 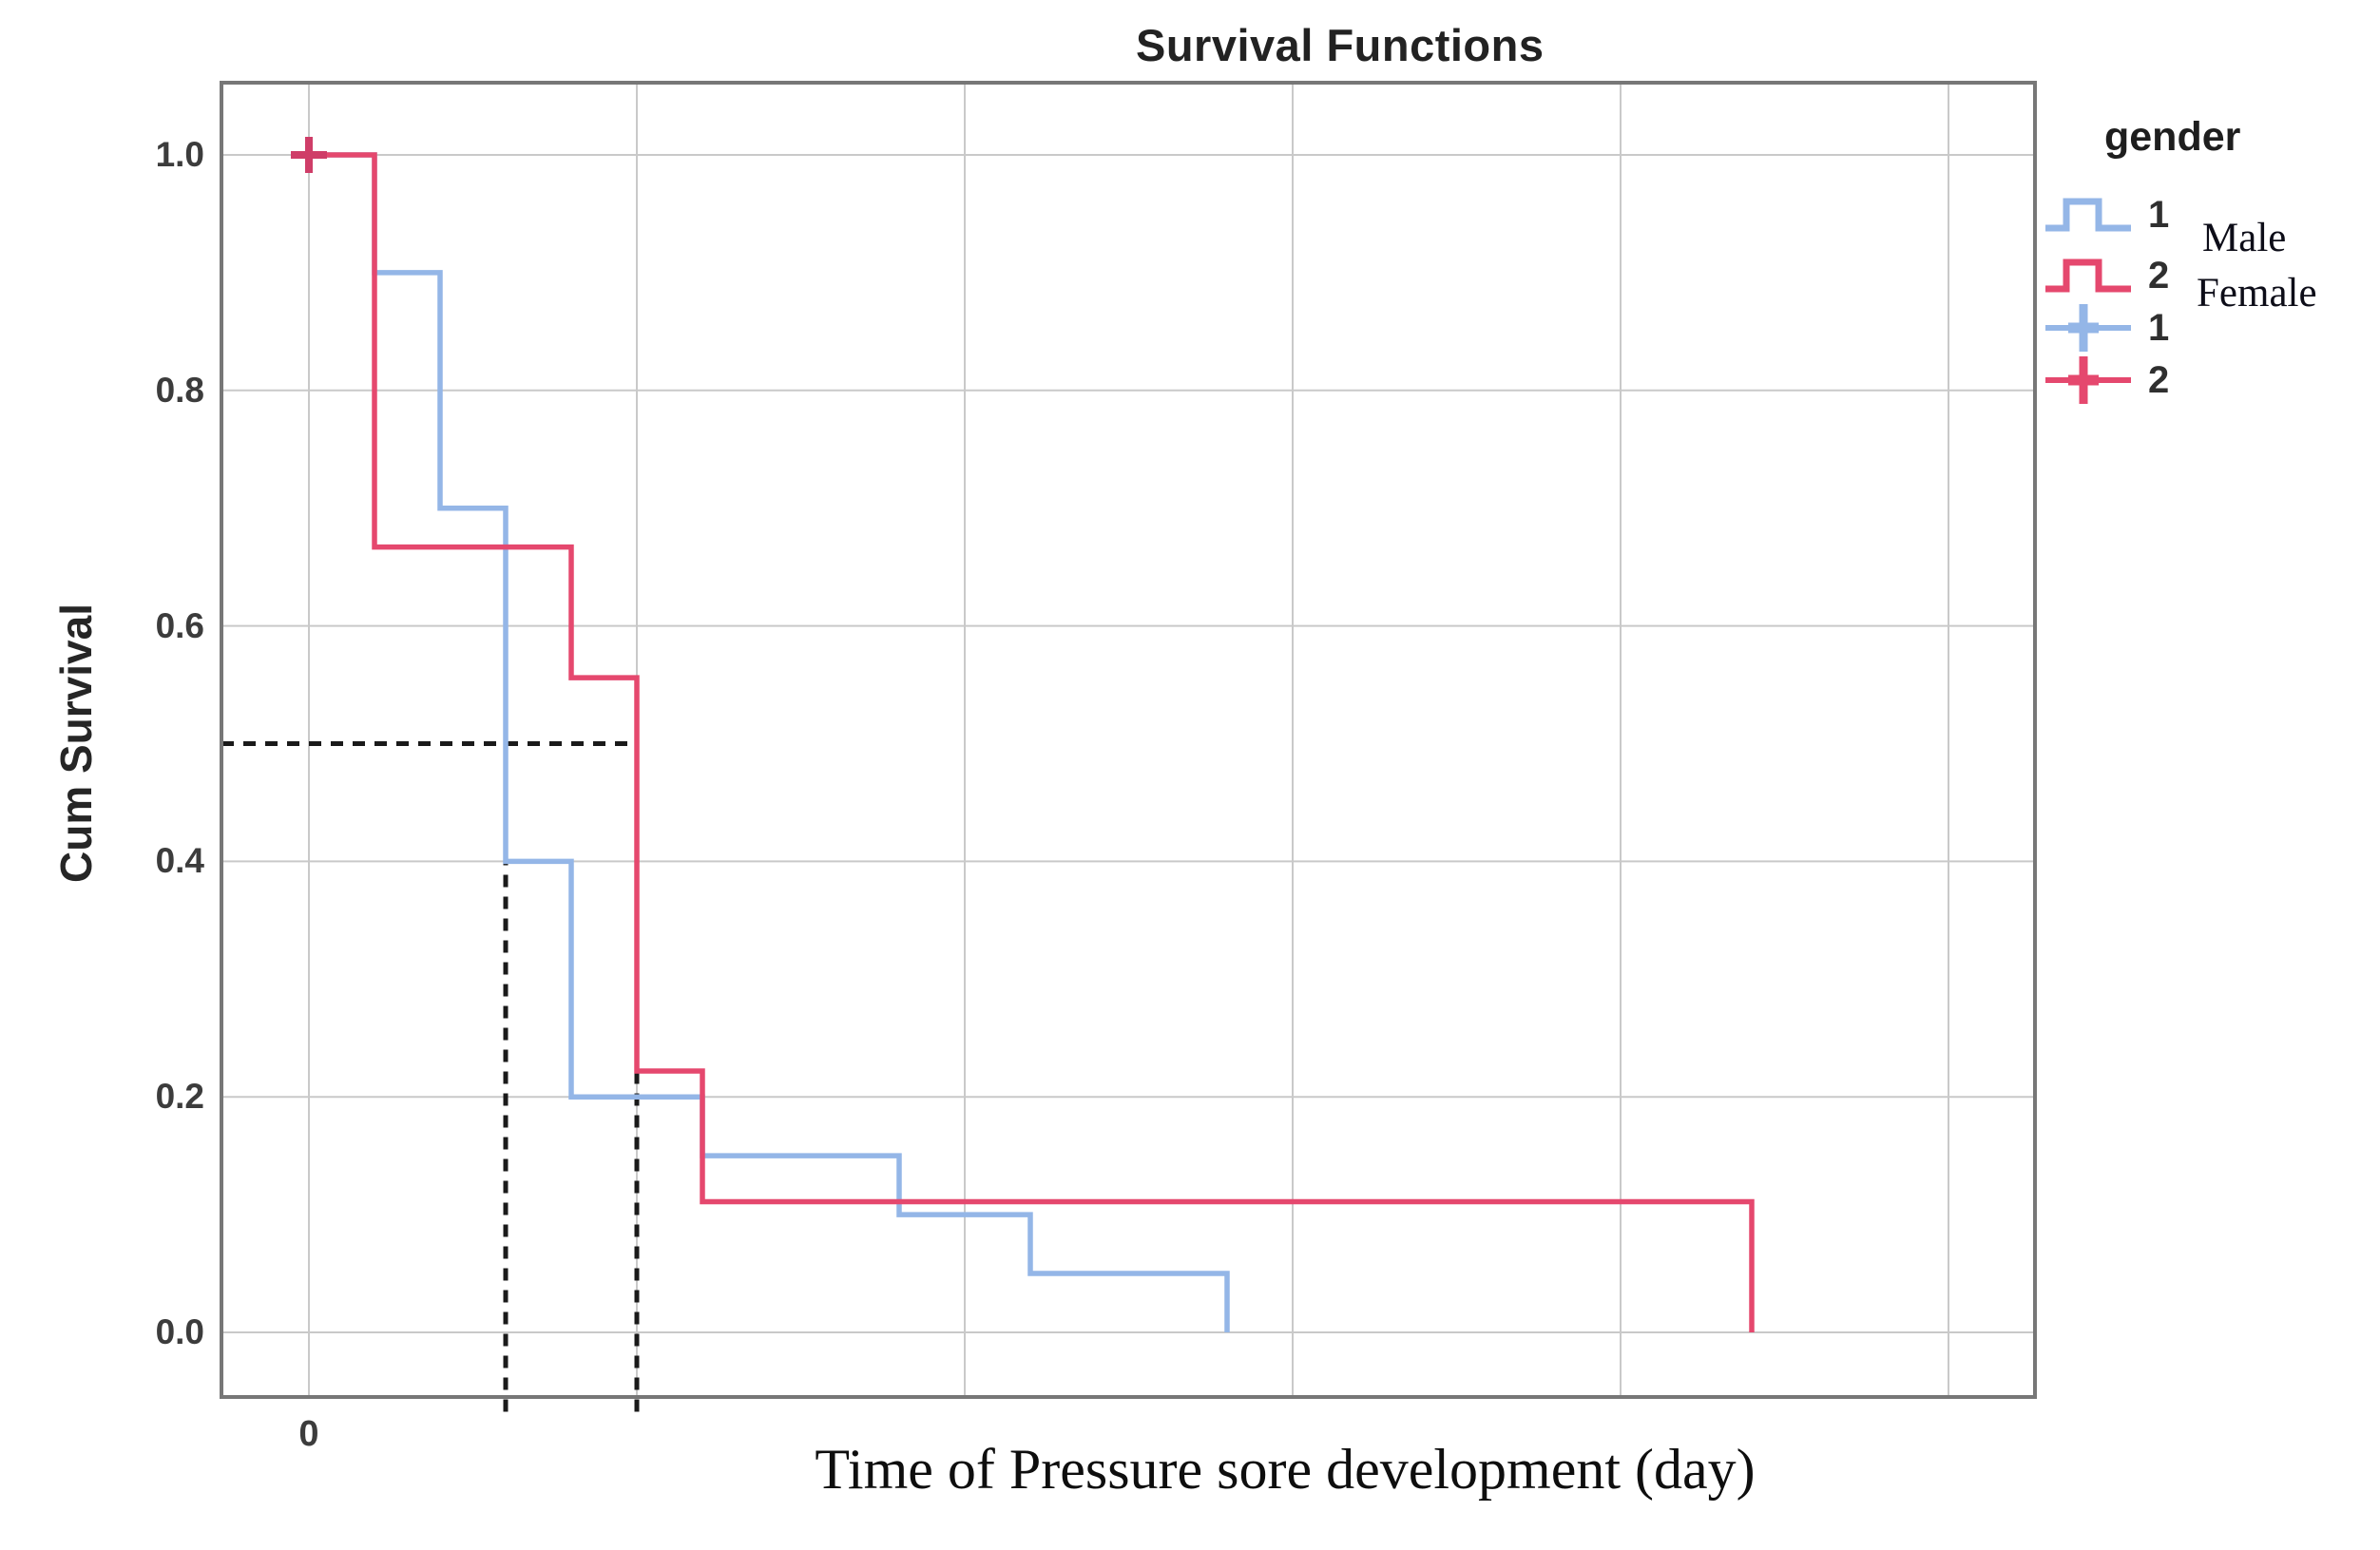 I want to click on legend-item-male-line: 1, so click(x=2106, y=214).